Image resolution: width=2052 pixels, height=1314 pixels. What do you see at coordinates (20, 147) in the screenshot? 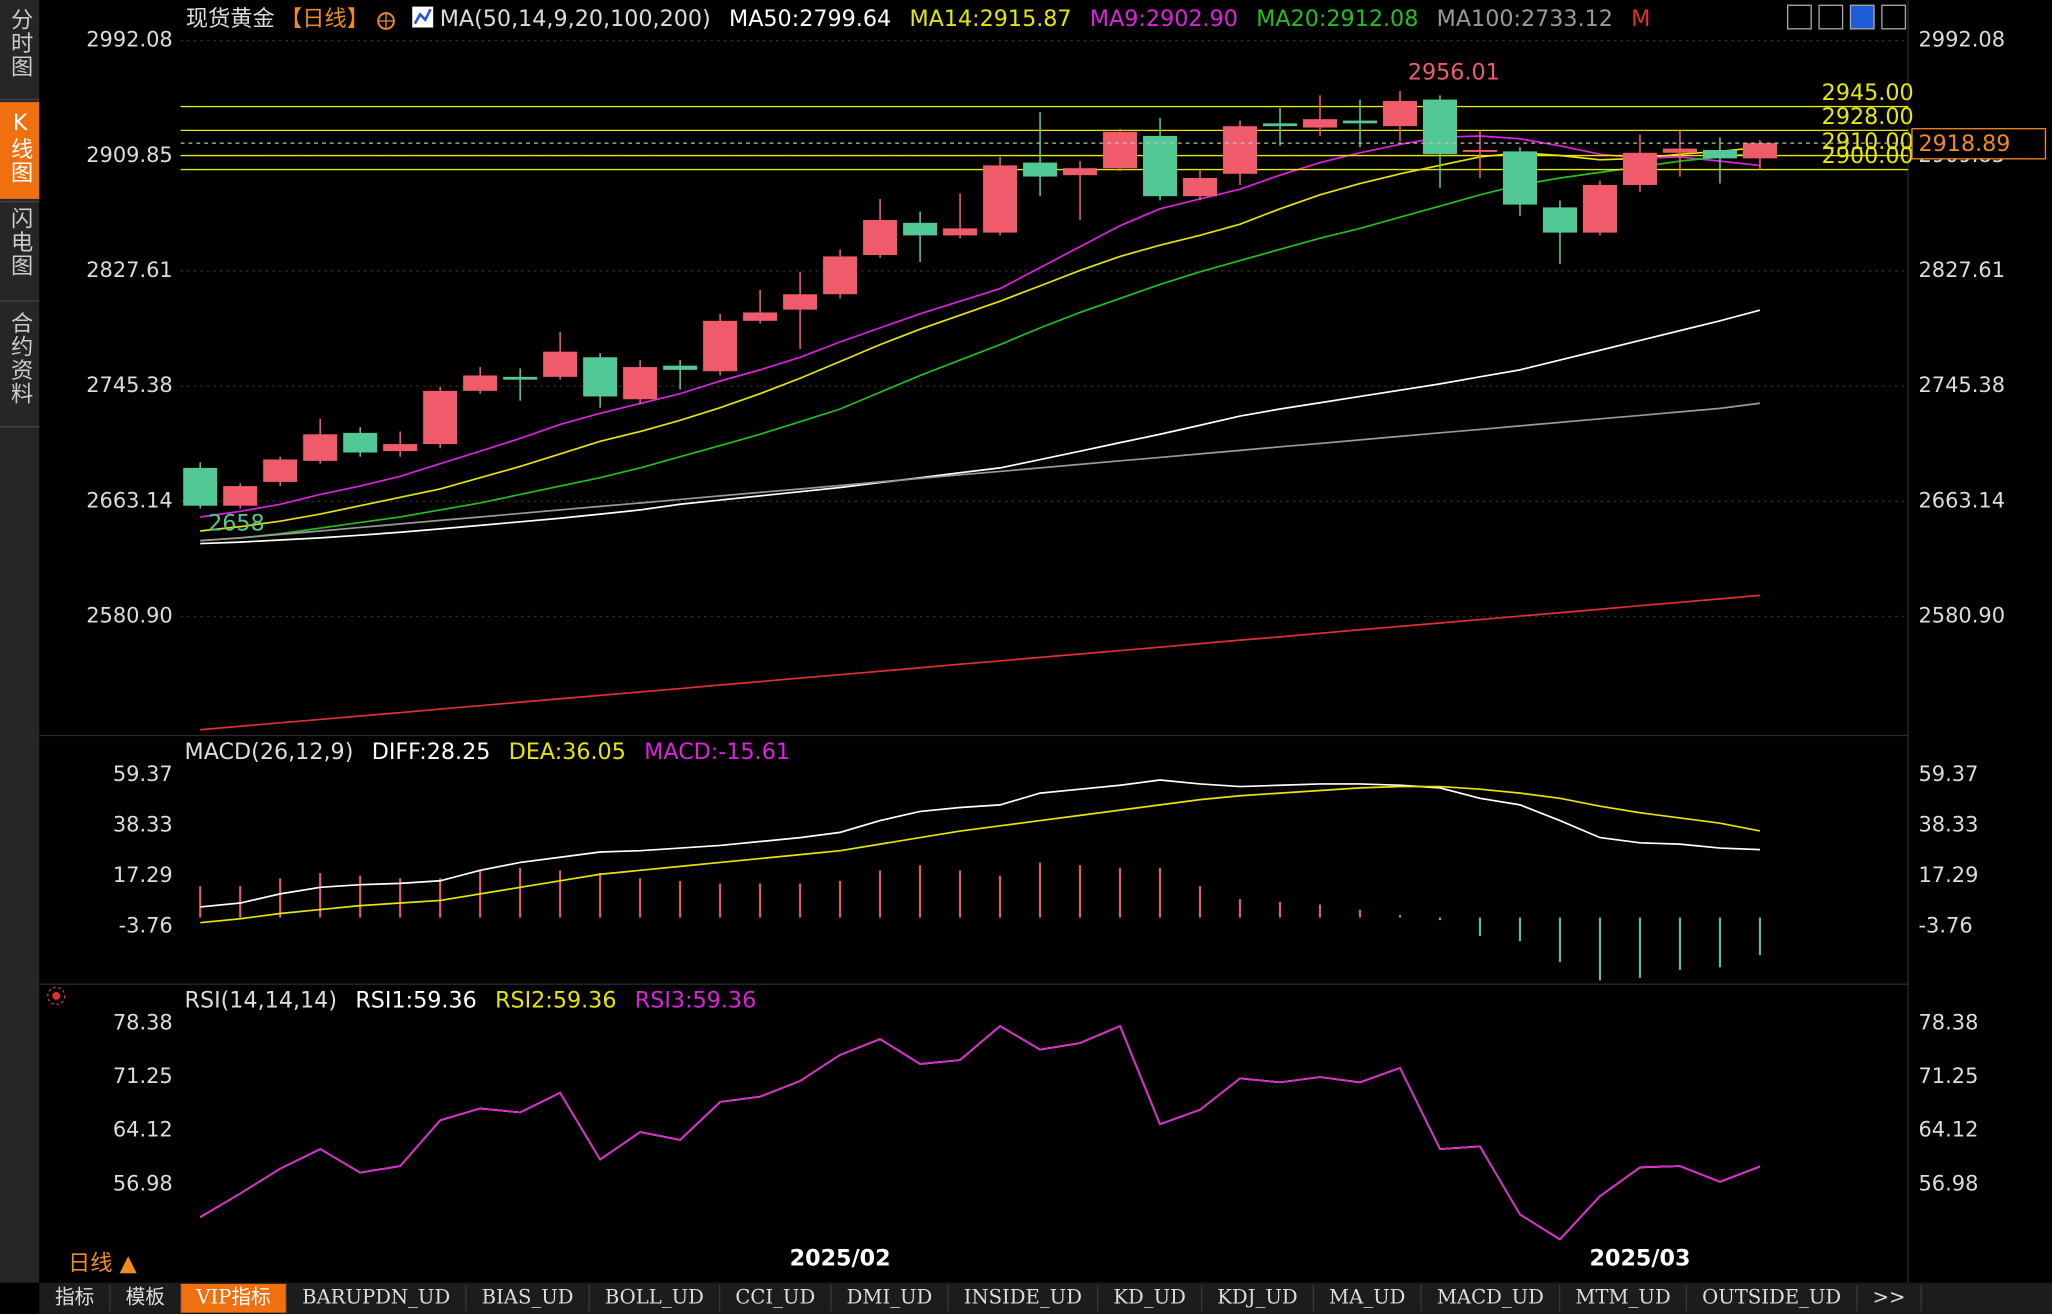
I see `sidebar-tab: K线图` at bounding box center [20, 147].